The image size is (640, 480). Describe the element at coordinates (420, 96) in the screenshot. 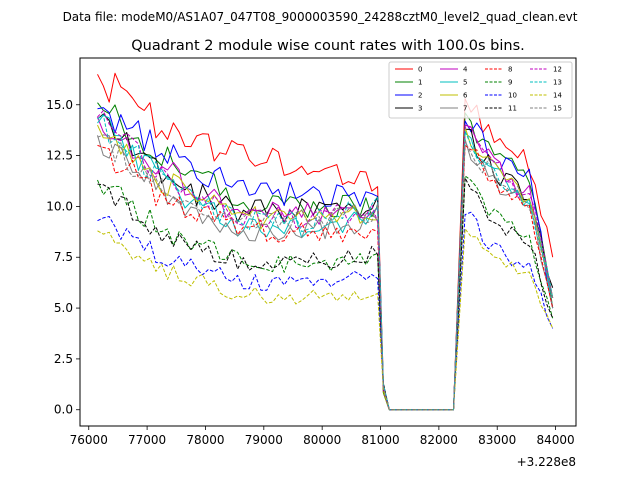

I see `legend-label-2: 2` at that location.